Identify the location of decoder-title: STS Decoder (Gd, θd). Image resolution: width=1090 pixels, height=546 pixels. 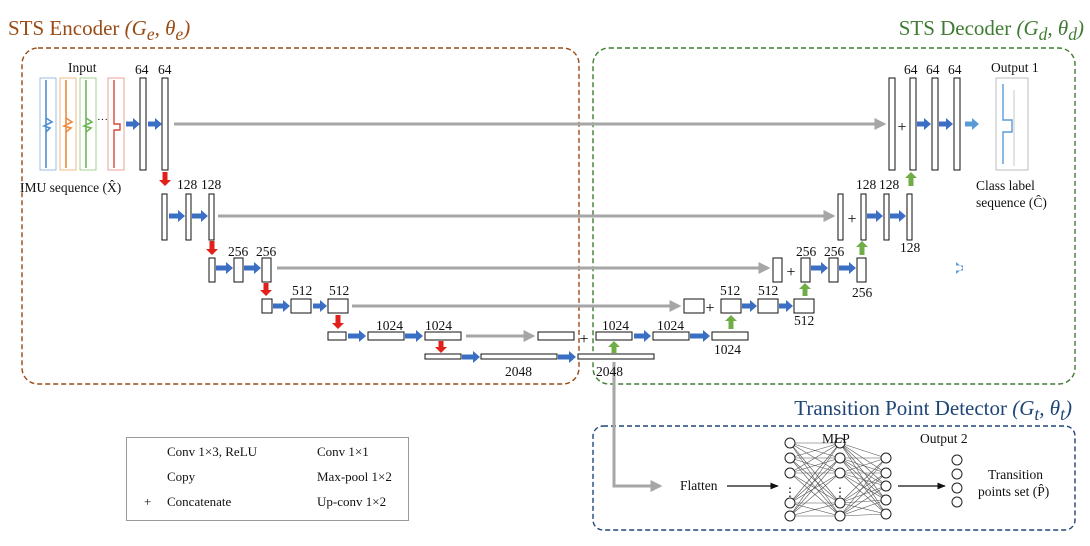
(991, 30).